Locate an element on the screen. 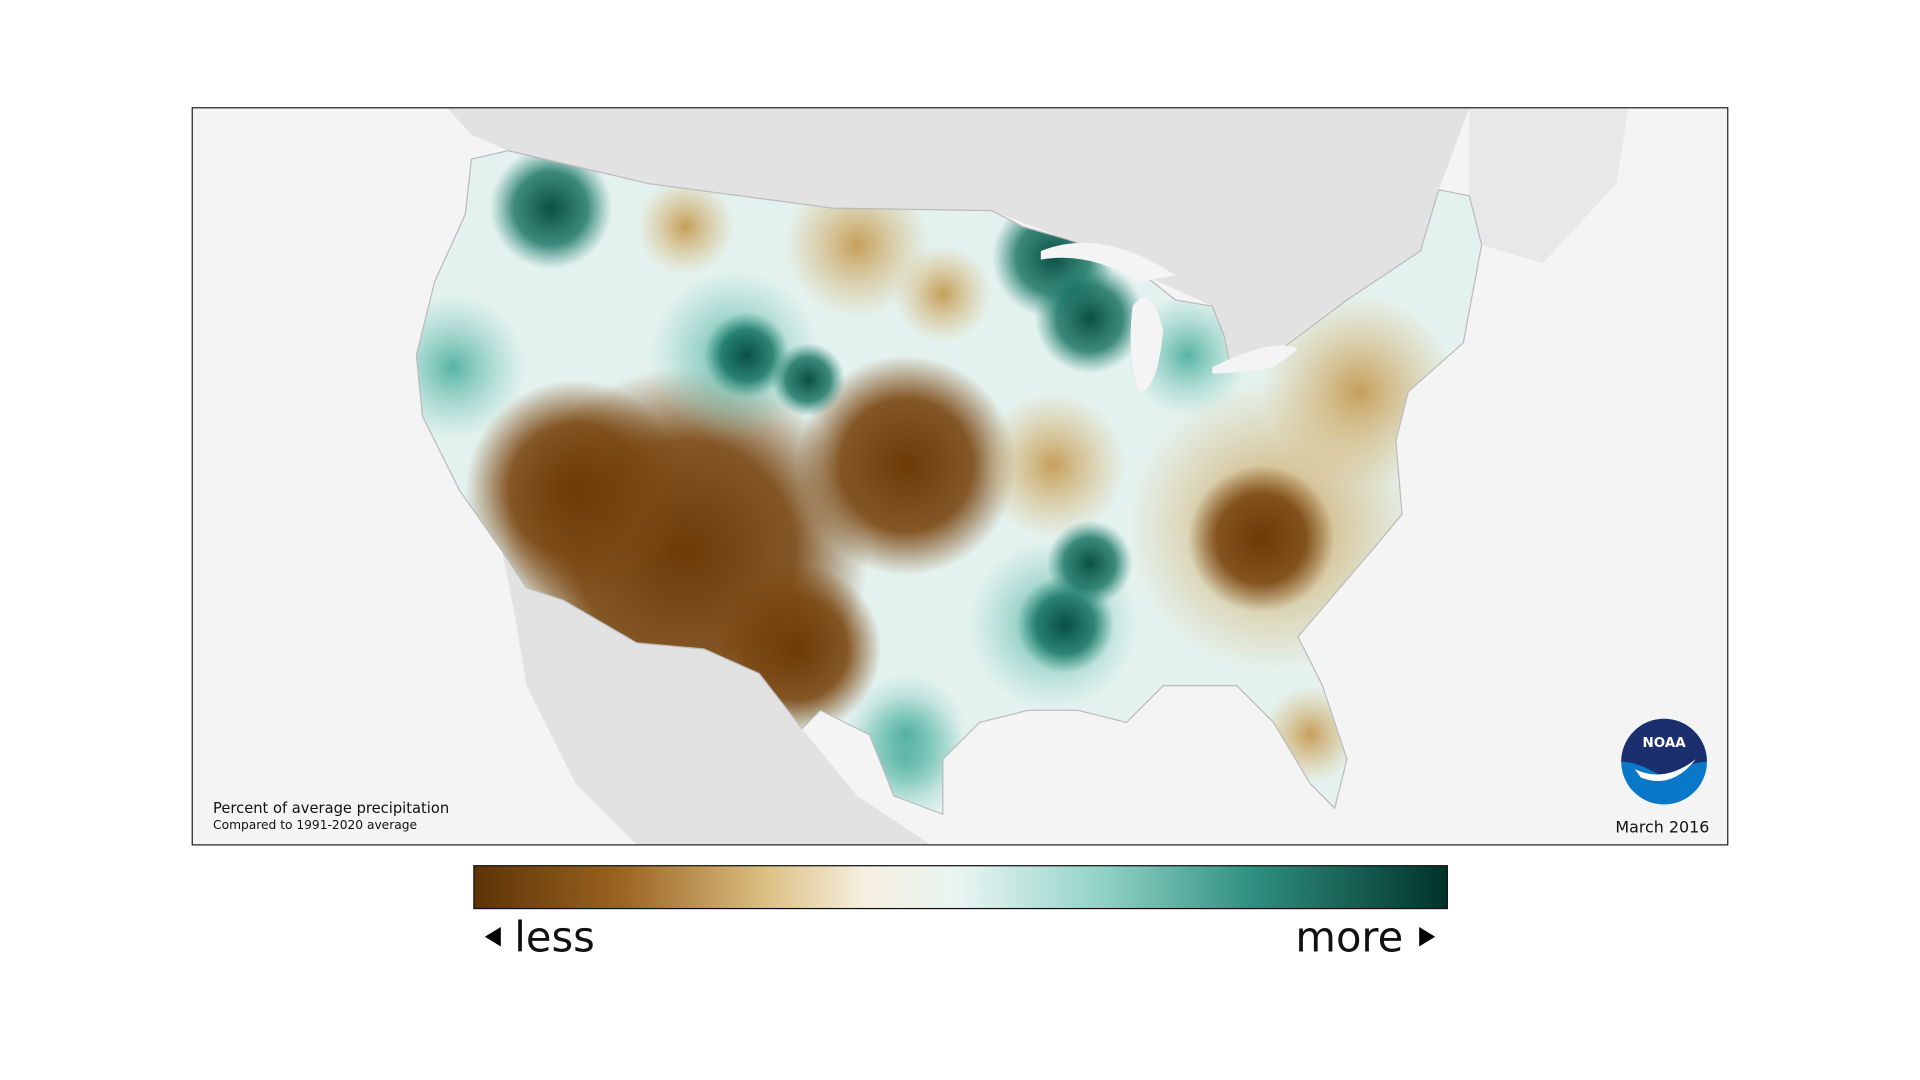 Image resolution: width=1920 pixels, height=1080 pixels. caption-title: Percent of average precipitation is located at coordinates (331, 808).